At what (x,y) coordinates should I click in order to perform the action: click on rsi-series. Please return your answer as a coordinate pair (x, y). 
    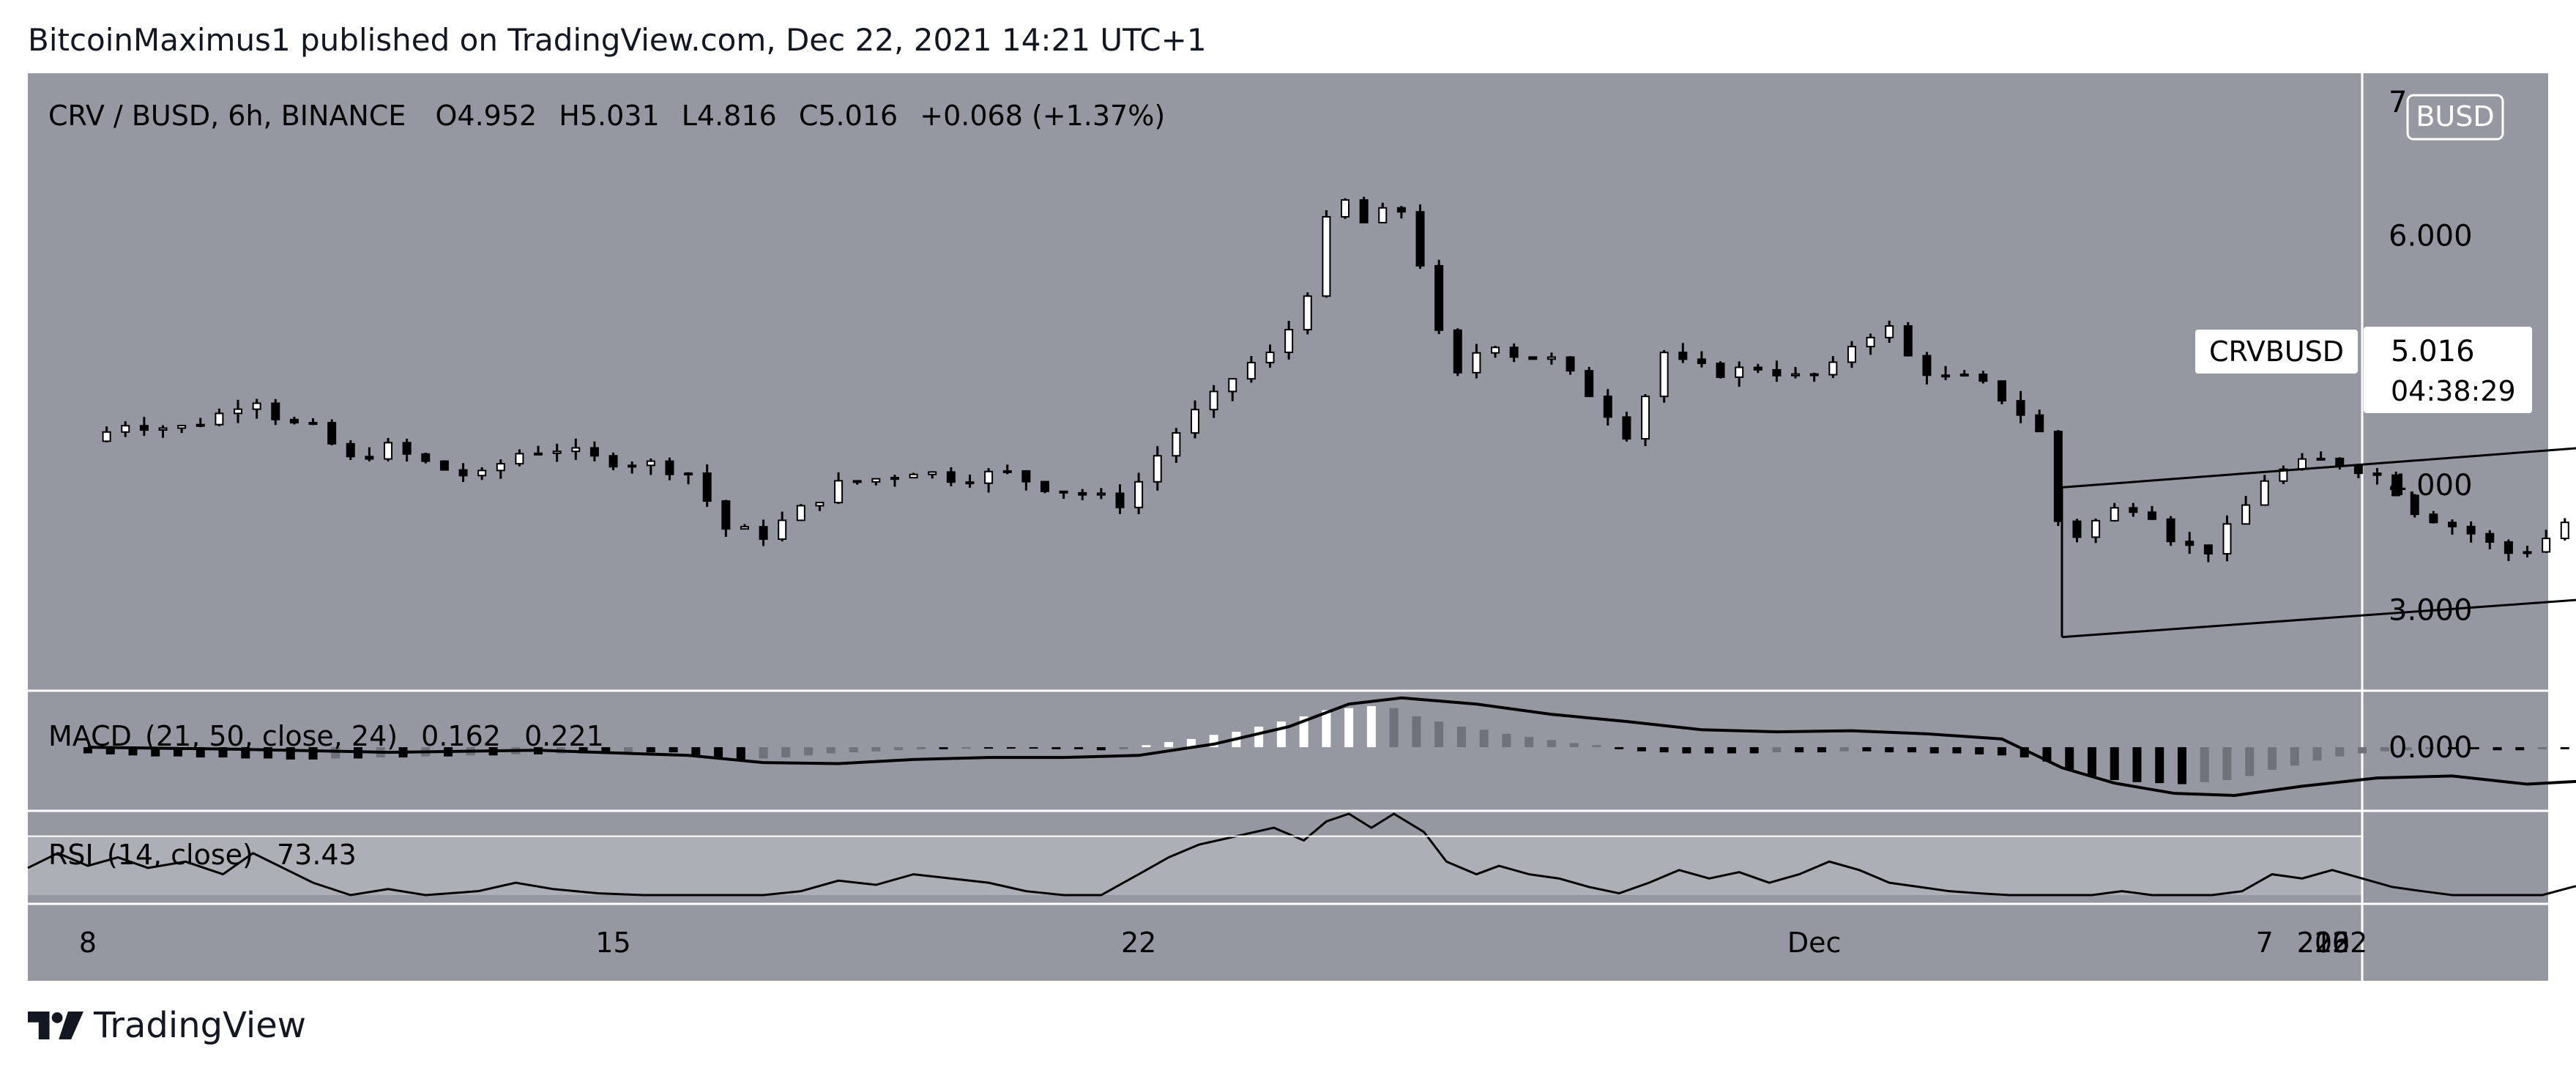
    Looking at the image, I should click on (1301, 855).